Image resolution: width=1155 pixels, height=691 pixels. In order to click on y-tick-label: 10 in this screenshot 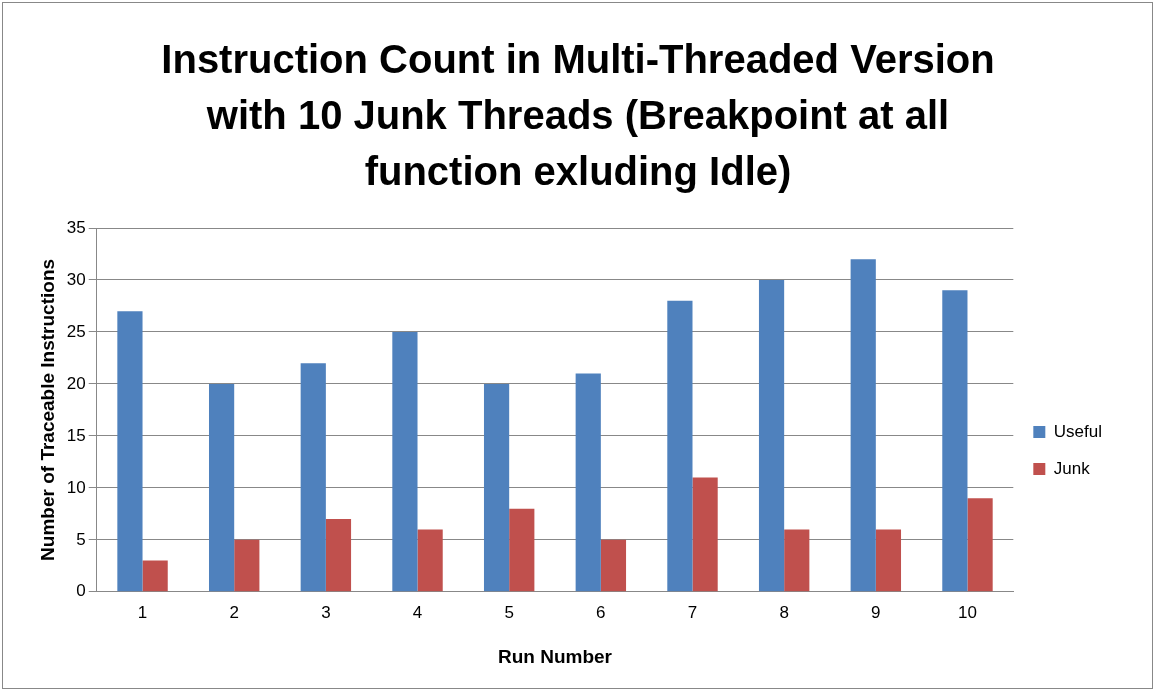, I will do `click(76, 487)`.